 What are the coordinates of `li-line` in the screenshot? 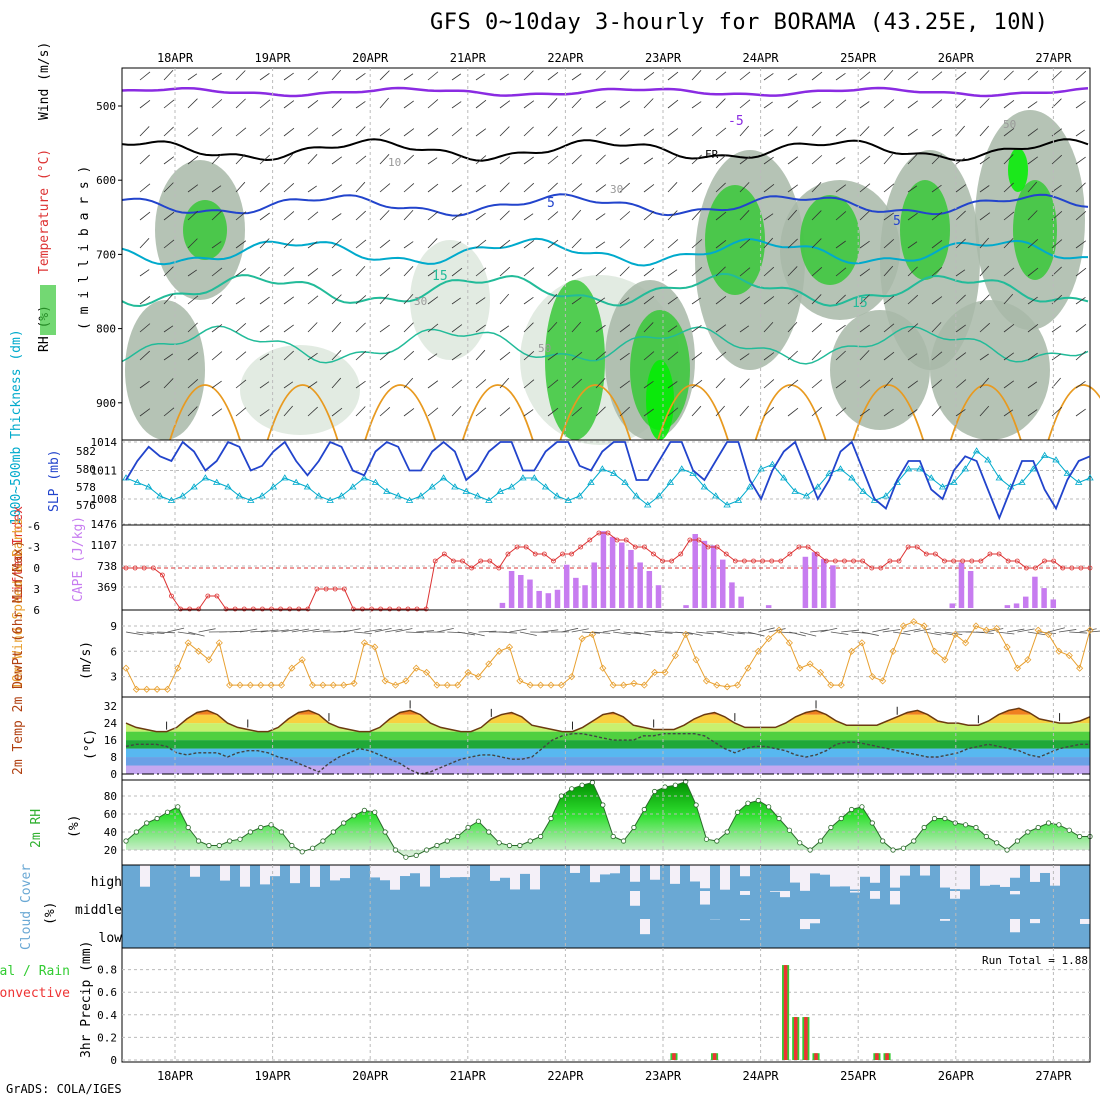 It's located at (608, 571).